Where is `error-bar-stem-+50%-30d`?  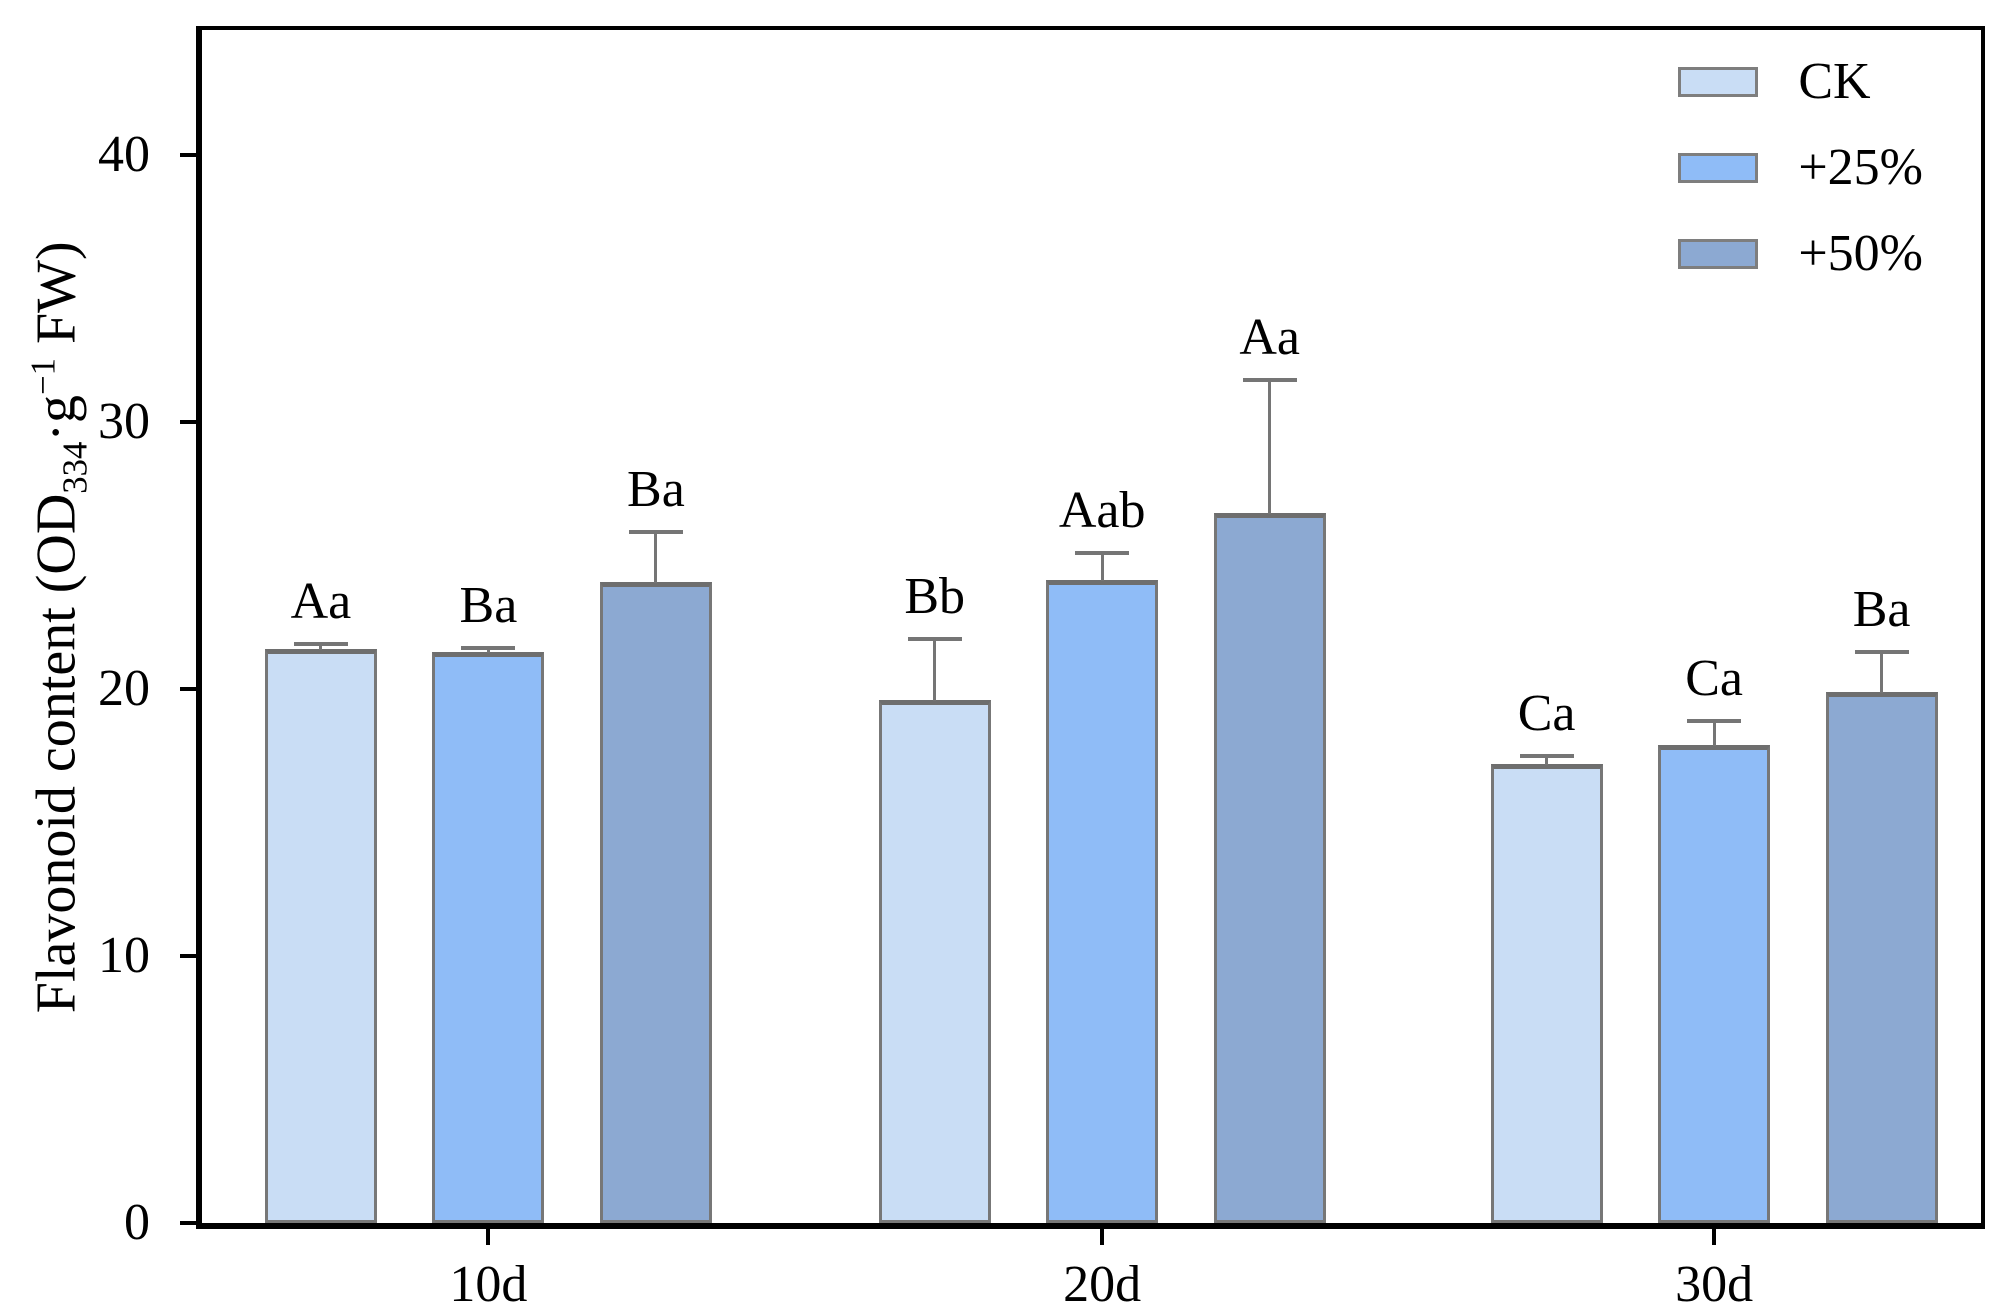
error-bar-stem-+50%-30d is located at coordinates (1882, 672).